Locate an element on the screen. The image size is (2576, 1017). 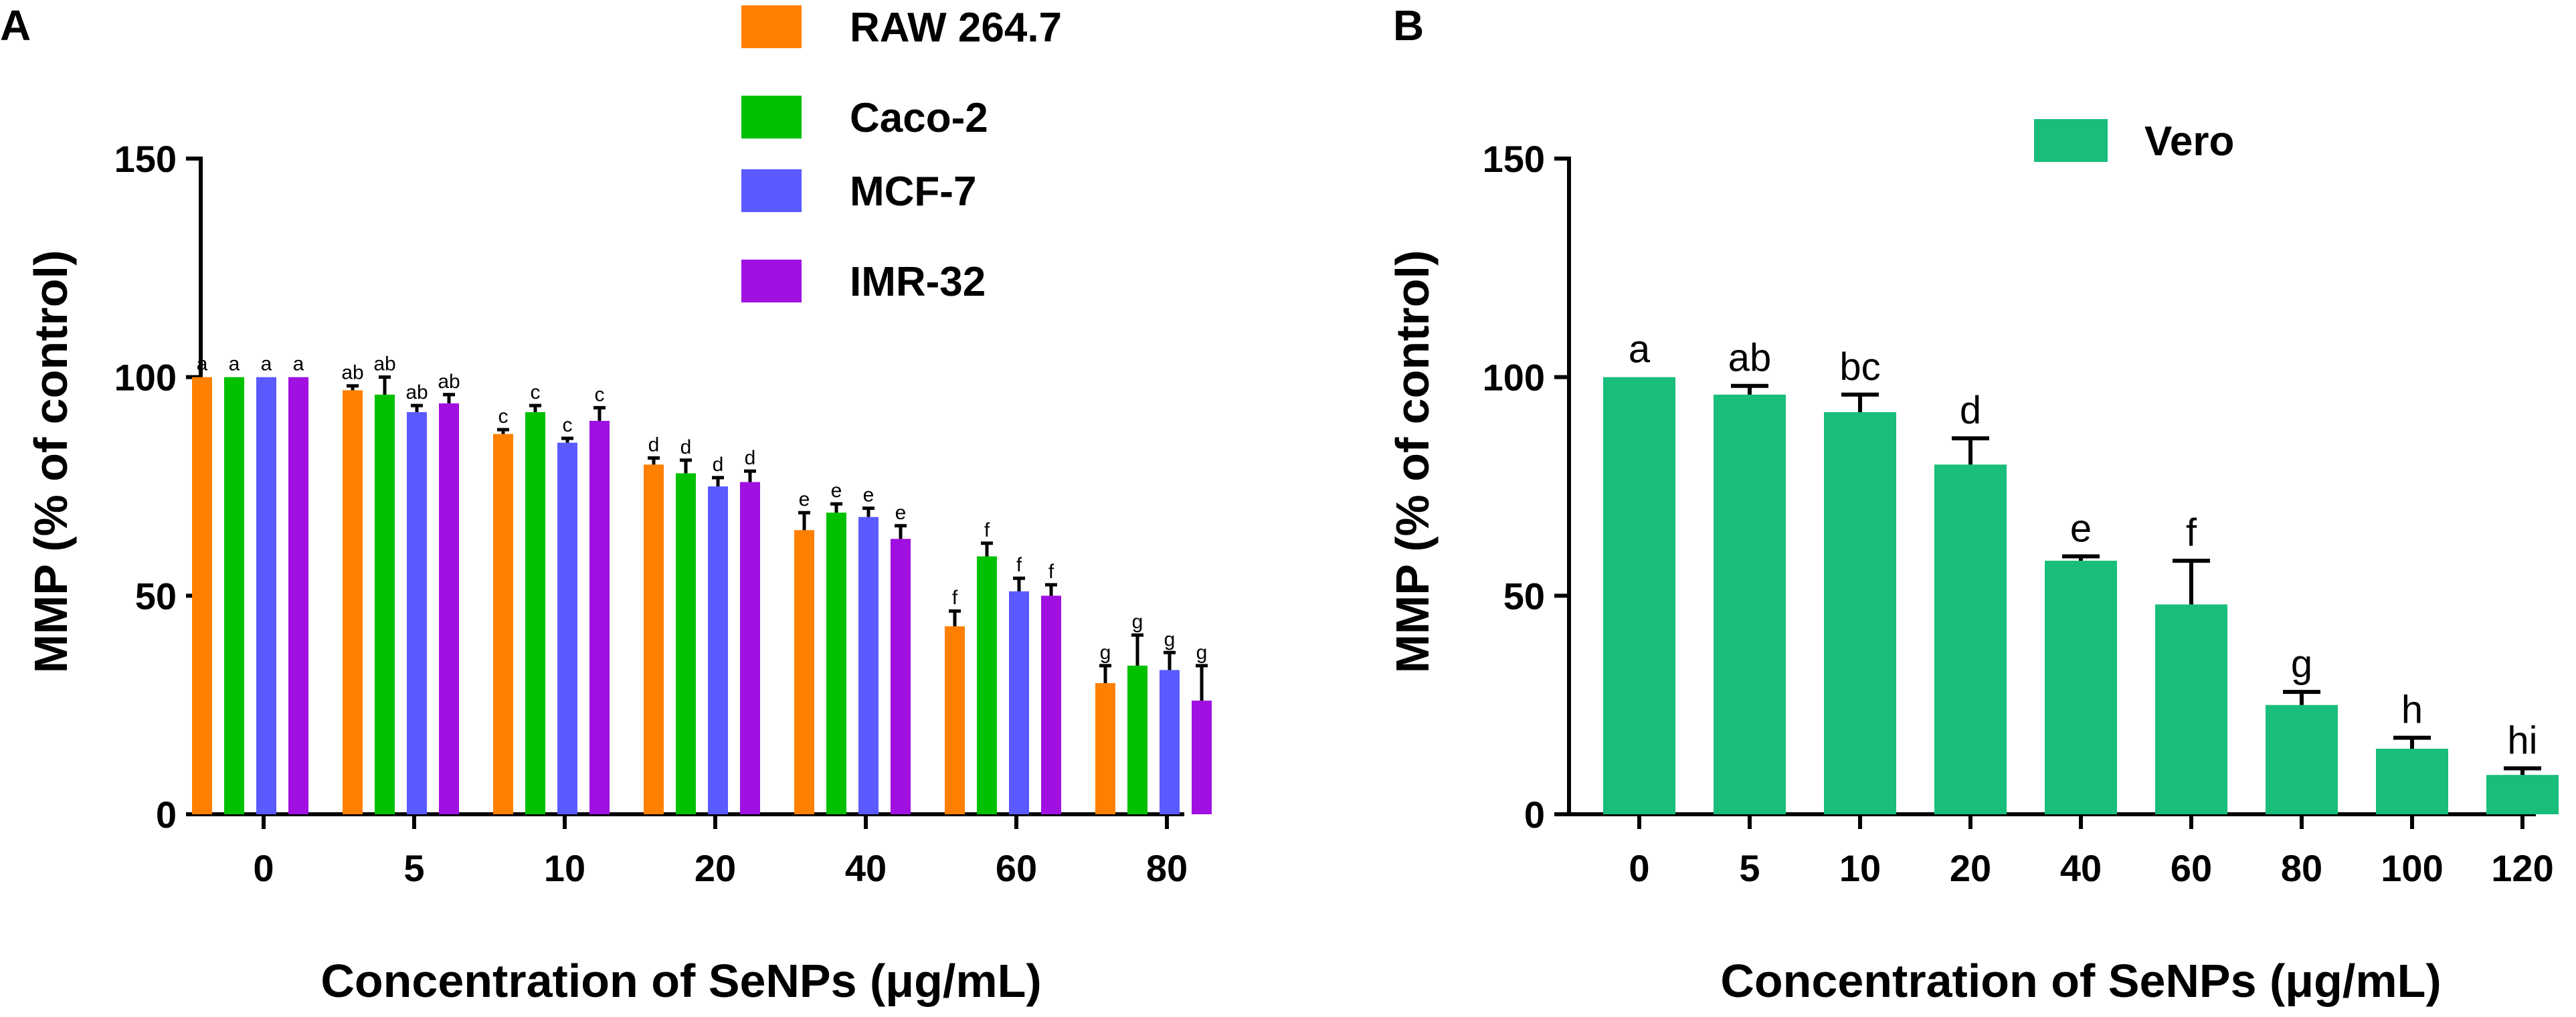
panel-a-x-tick-label: 60 is located at coordinates (1016, 868).